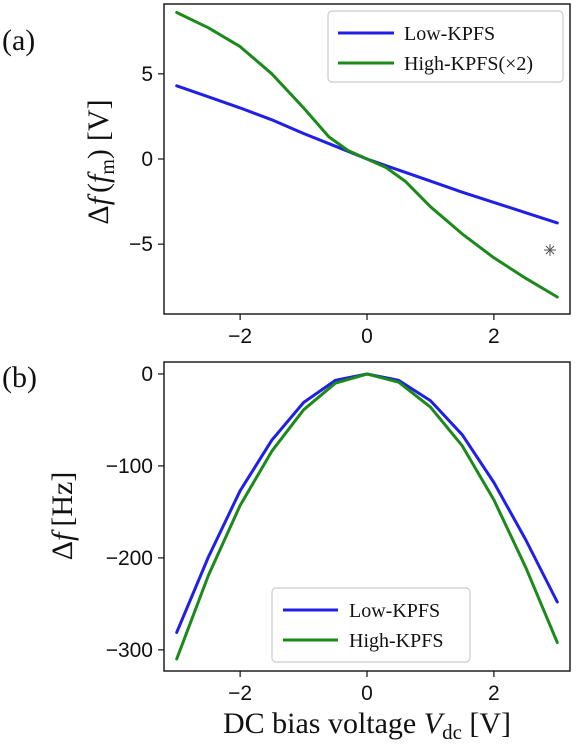 The width and height of the screenshot is (579, 745). I want to click on panel-a-x-tick-label: 2, so click(494, 336).